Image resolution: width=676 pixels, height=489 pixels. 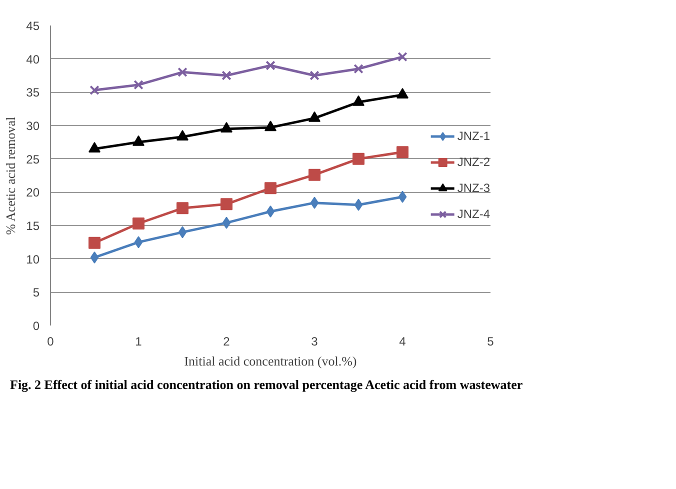 What do you see at coordinates (473, 214) in the screenshot?
I see `legend-label: JNZ-4` at bounding box center [473, 214].